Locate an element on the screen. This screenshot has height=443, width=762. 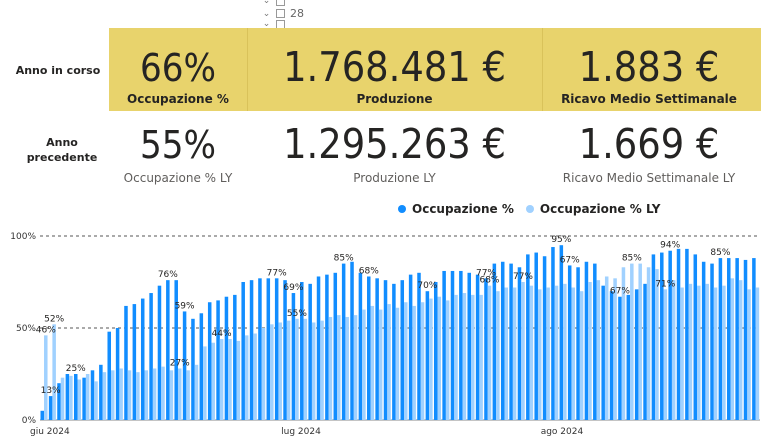
kpi-production-value: 1.768.481 € is located at coordinates (394, 67).